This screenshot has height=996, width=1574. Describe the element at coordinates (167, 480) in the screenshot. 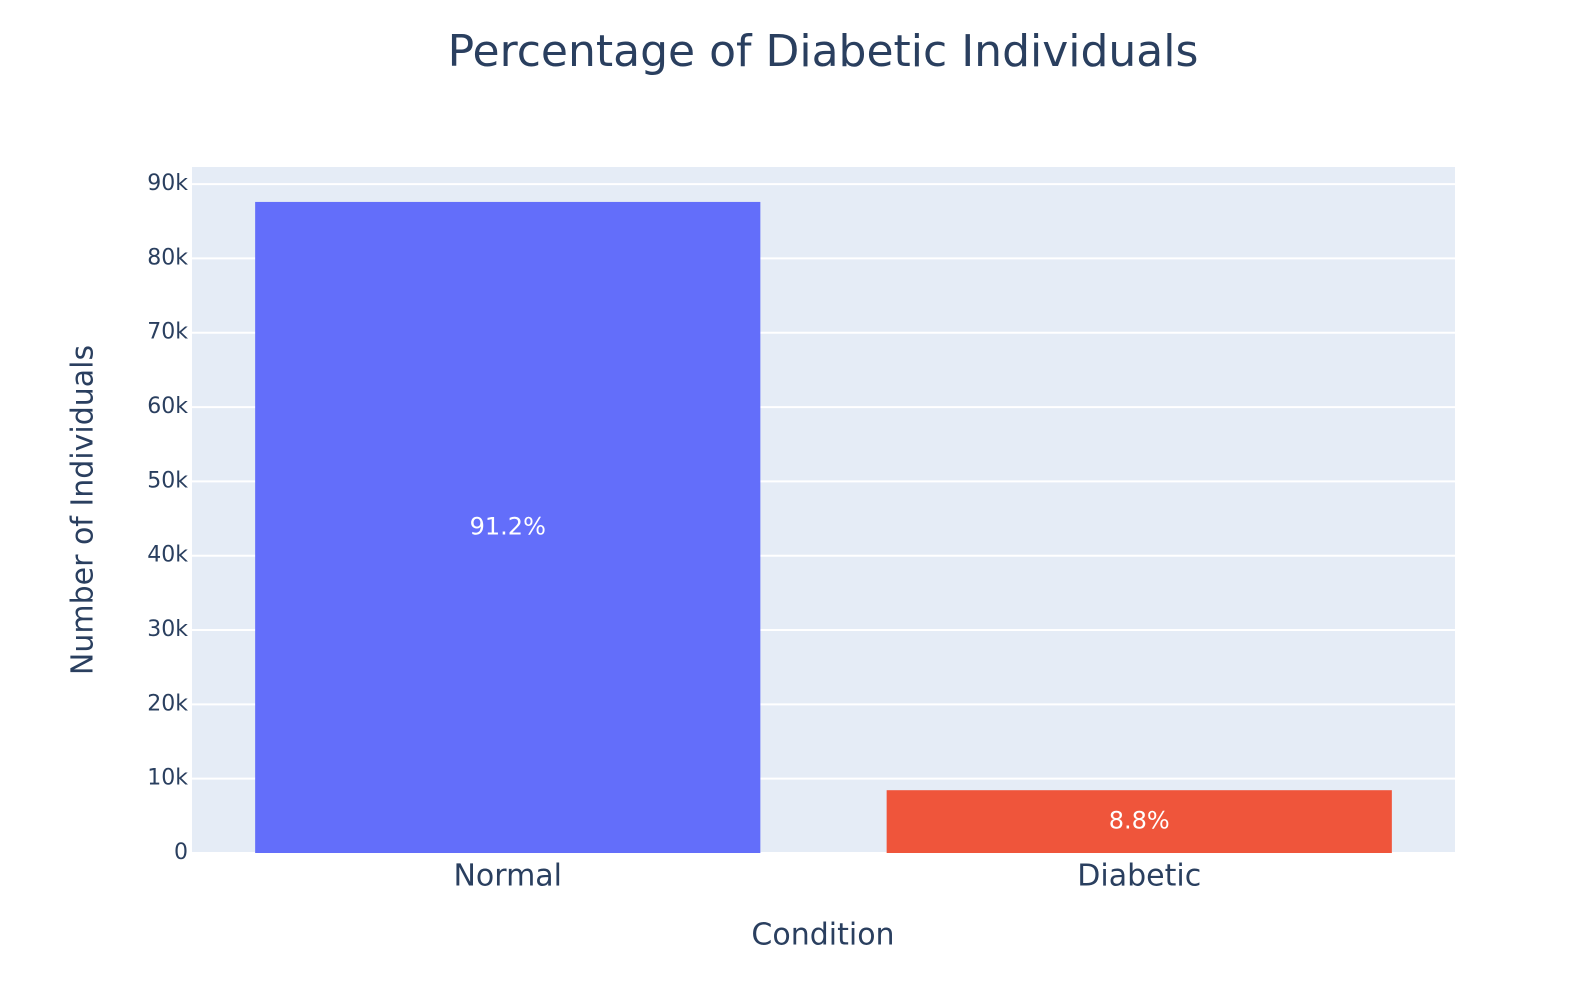

I see `y-tick-label: 50k` at that location.